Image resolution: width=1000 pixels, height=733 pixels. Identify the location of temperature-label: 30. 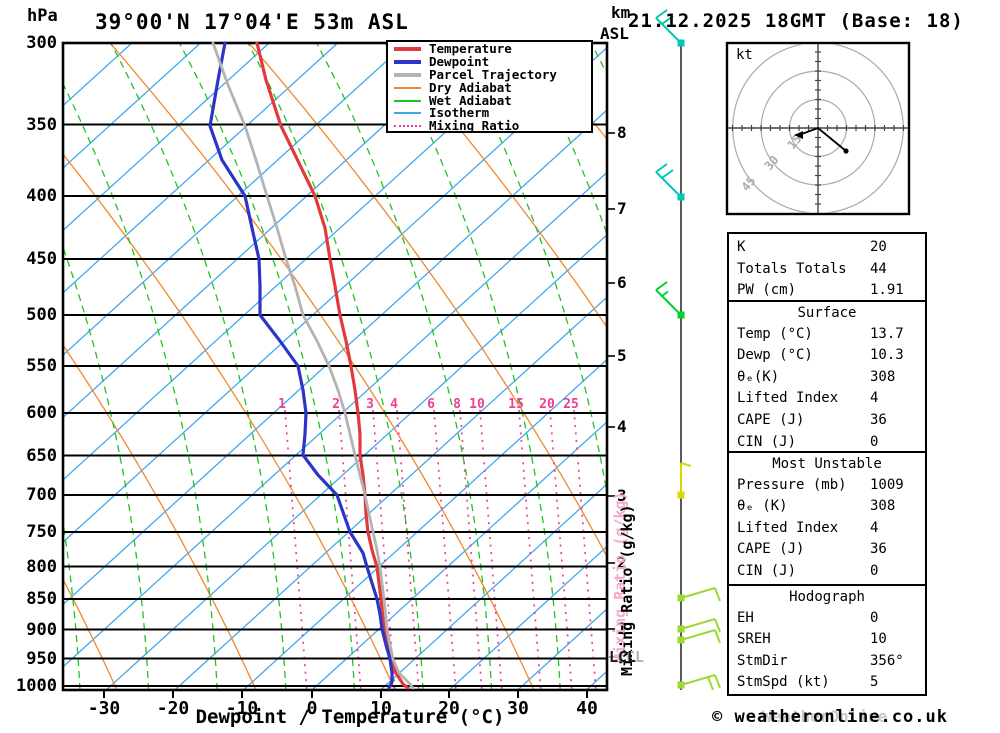
(518, 708).